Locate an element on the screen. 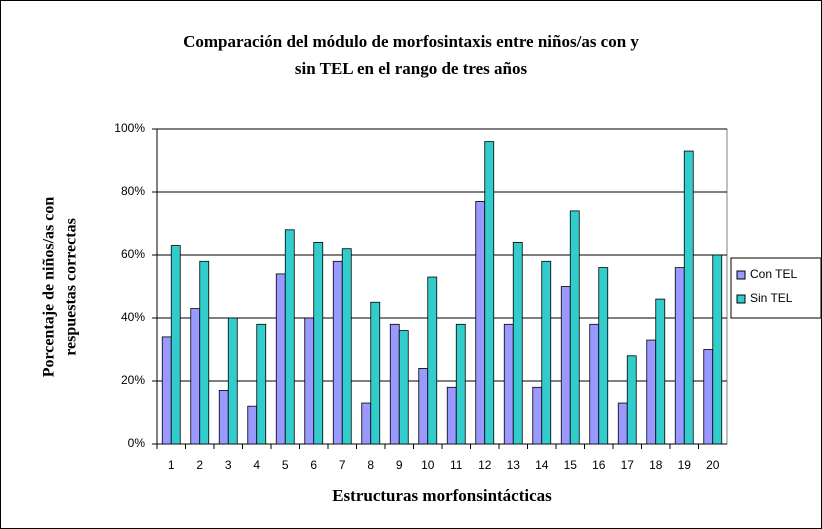 The image size is (822, 529). legend-label: Con TEL is located at coordinates (773, 274).